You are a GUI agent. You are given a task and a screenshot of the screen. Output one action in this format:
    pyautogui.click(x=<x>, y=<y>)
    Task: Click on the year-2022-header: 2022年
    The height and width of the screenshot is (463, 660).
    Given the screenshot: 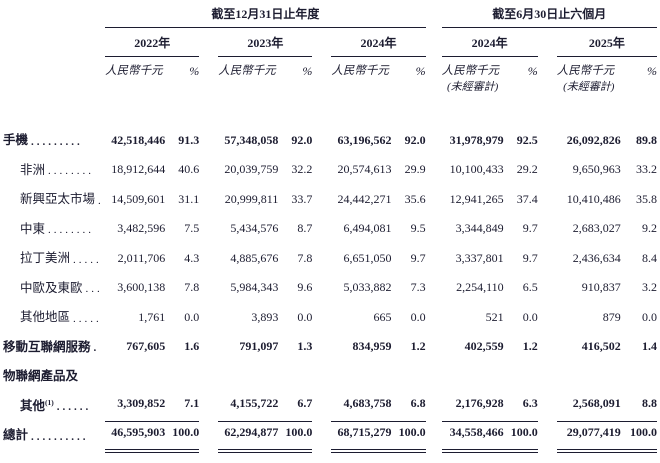 What is the action you would take?
    pyautogui.click(x=152, y=42)
    